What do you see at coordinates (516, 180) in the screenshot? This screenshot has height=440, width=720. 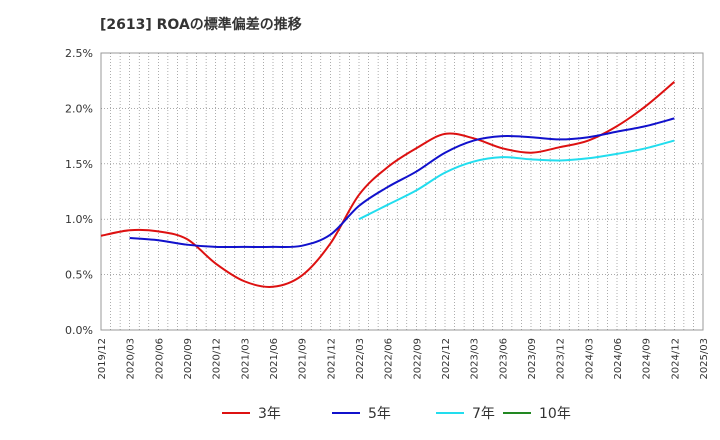 I see `series-line-7年` at bounding box center [516, 180].